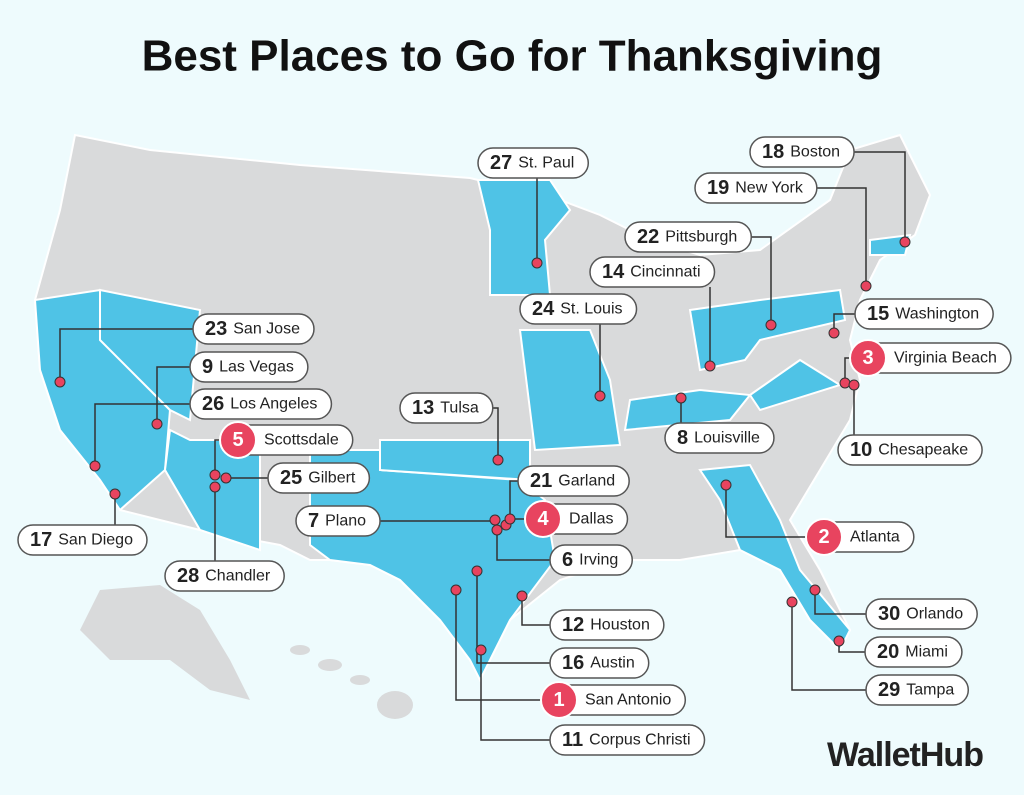 This screenshot has width=1024, height=795. What do you see at coordinates (301, 440) in the screenshot?
I see `city: Scottsdale` at bounding box center [301, 440].